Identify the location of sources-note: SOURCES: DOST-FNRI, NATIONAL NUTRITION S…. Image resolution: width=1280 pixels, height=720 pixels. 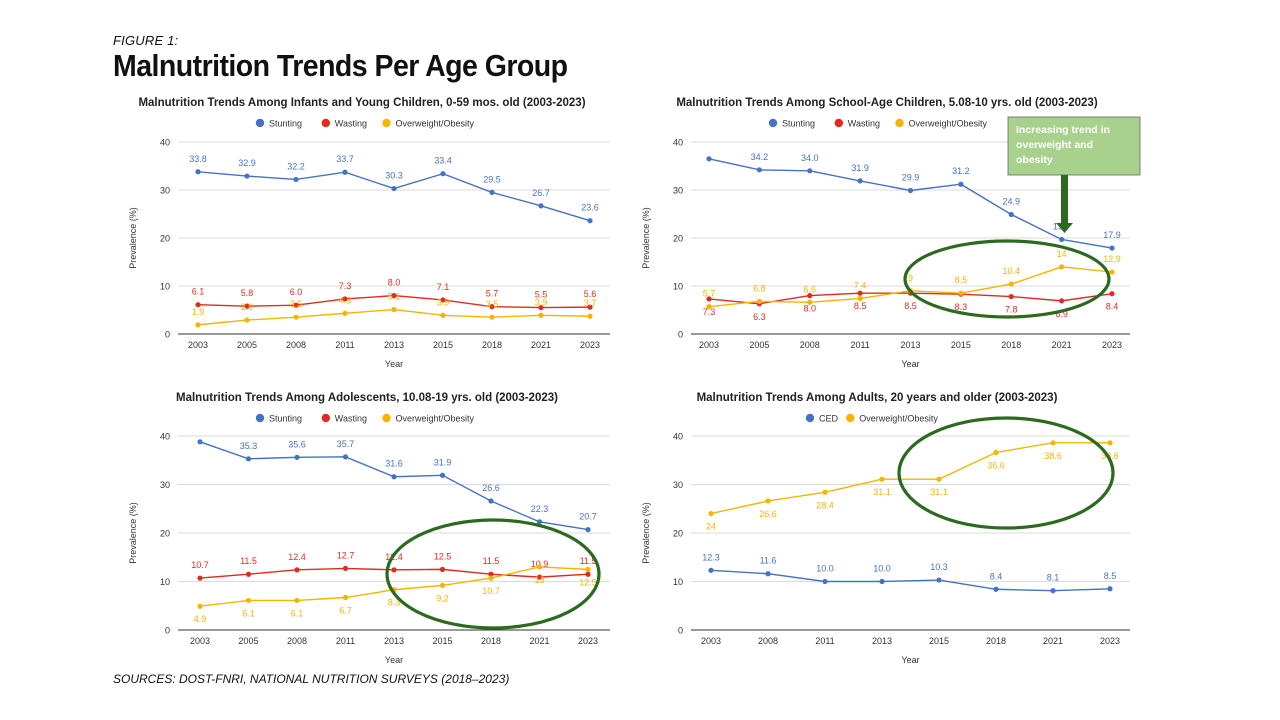
(311, 679).